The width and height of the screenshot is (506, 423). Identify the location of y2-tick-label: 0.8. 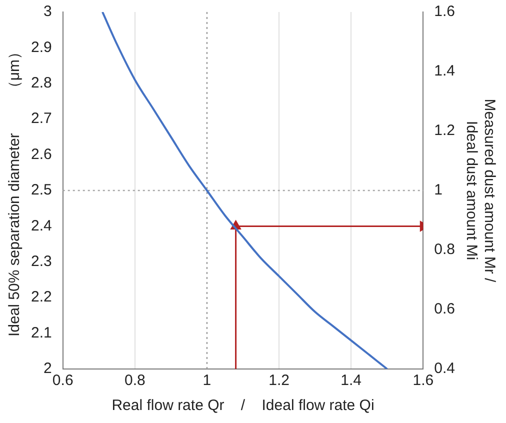
(445, 249).